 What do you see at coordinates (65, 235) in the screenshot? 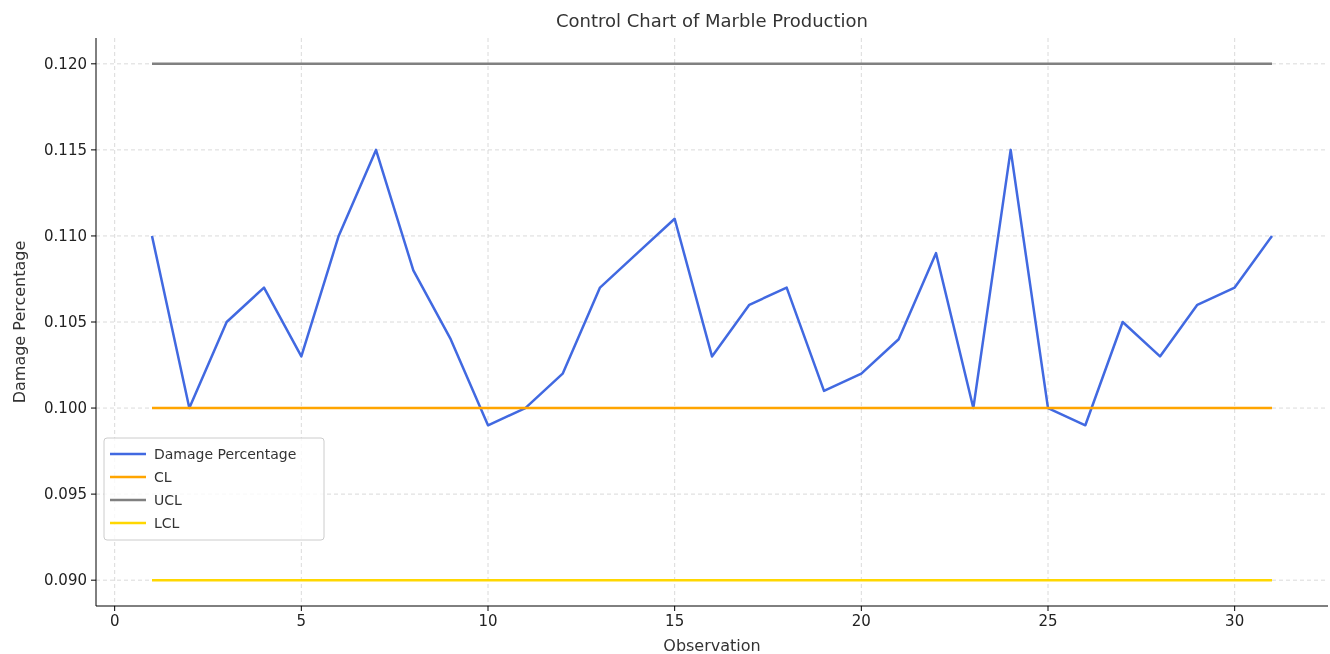
I see `y-tick-label: 0.110` at bounding box center [65, 235].